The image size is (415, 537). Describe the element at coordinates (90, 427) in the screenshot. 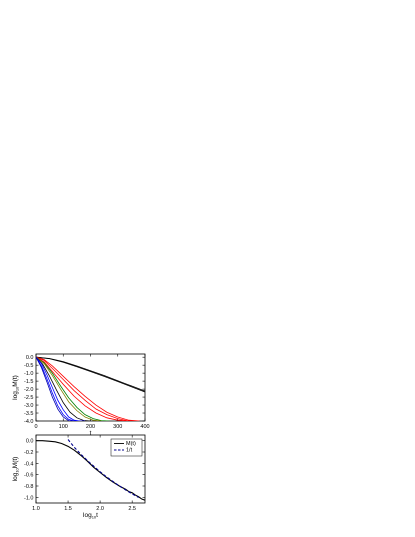

I see `top-x-tick-label: 200` at that location.